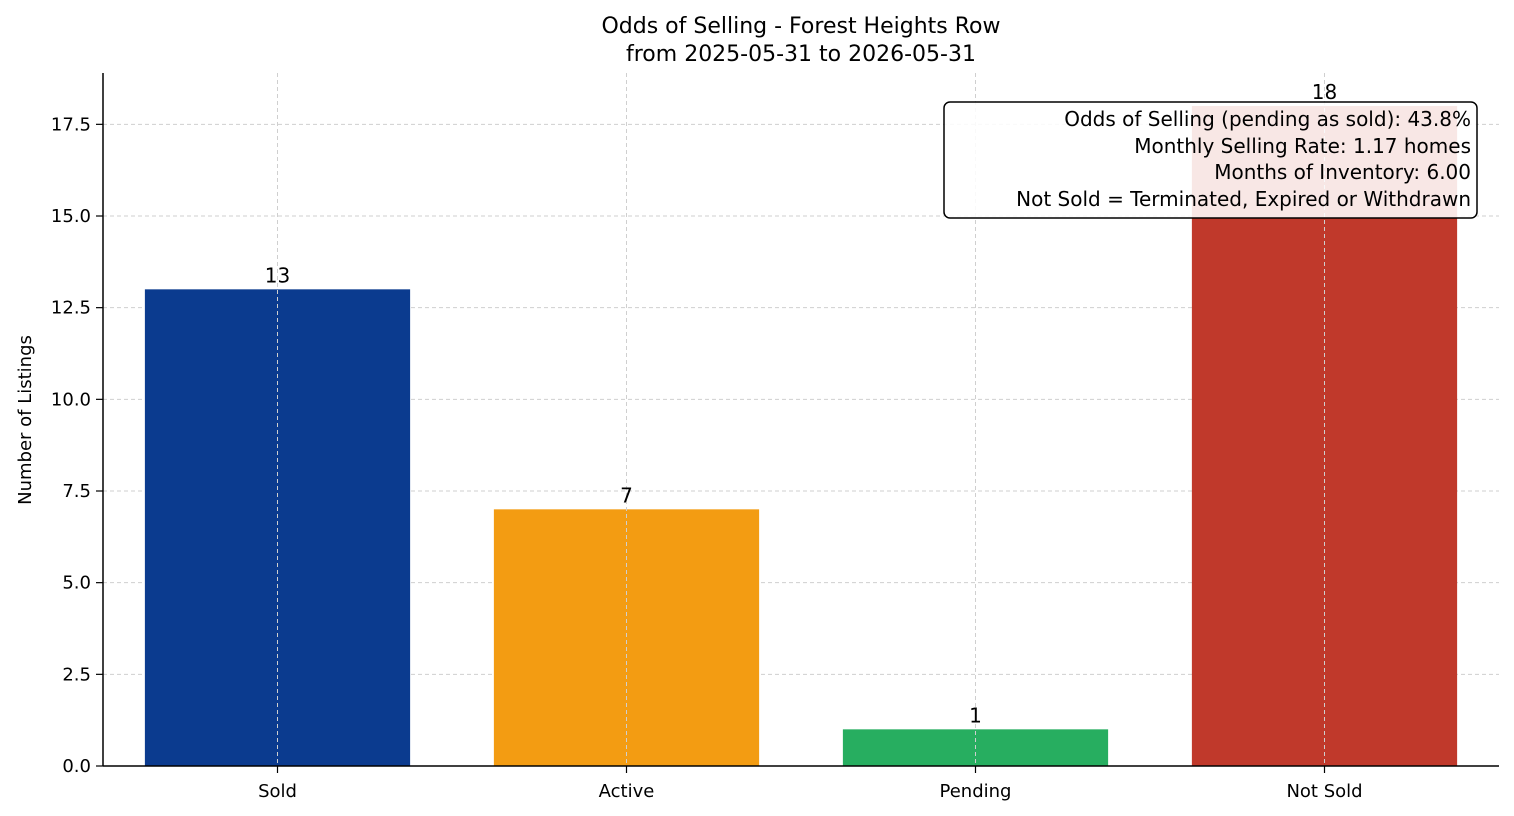 The height and width of the screenshot is (816, 1514). I want to click on data-label: 1, so click(975, 715).